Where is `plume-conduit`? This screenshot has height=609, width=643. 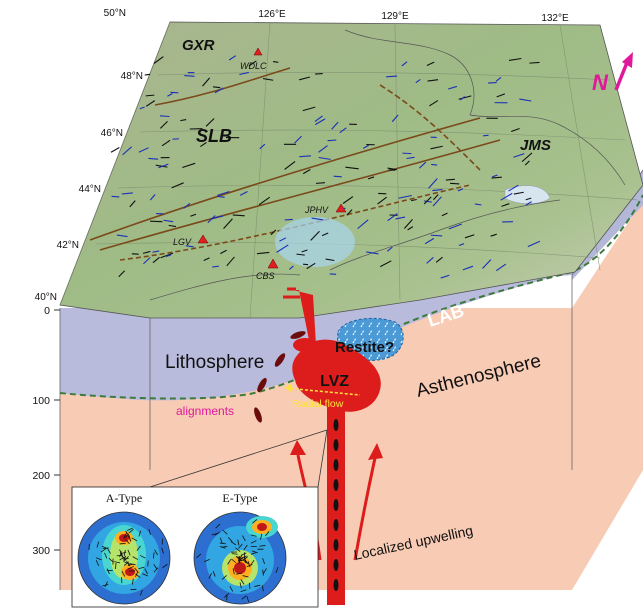 plume-conduit is located at coordinates (304, 317).